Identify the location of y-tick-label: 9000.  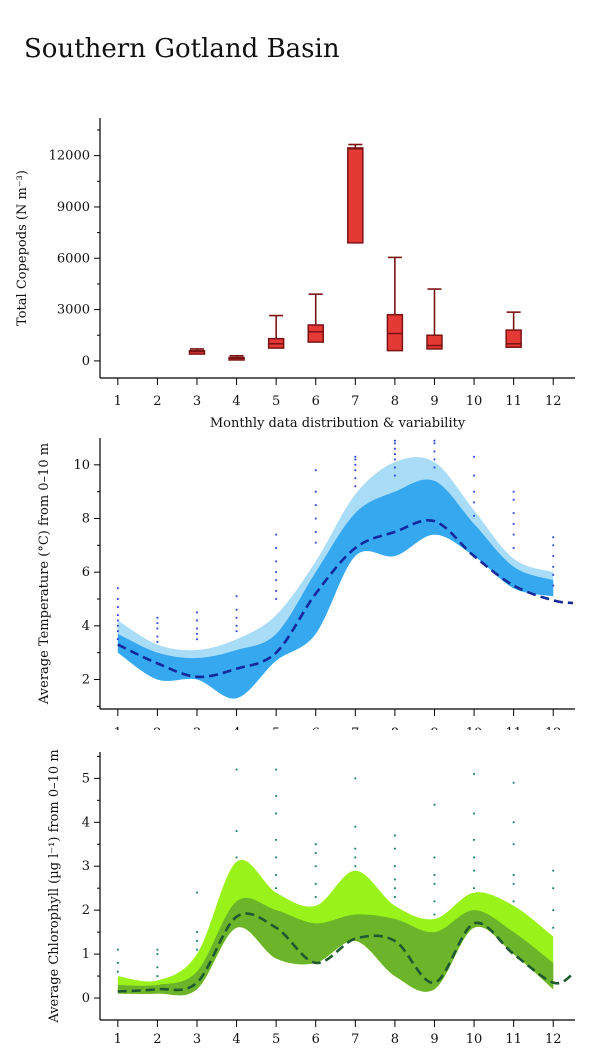
(73, 207).